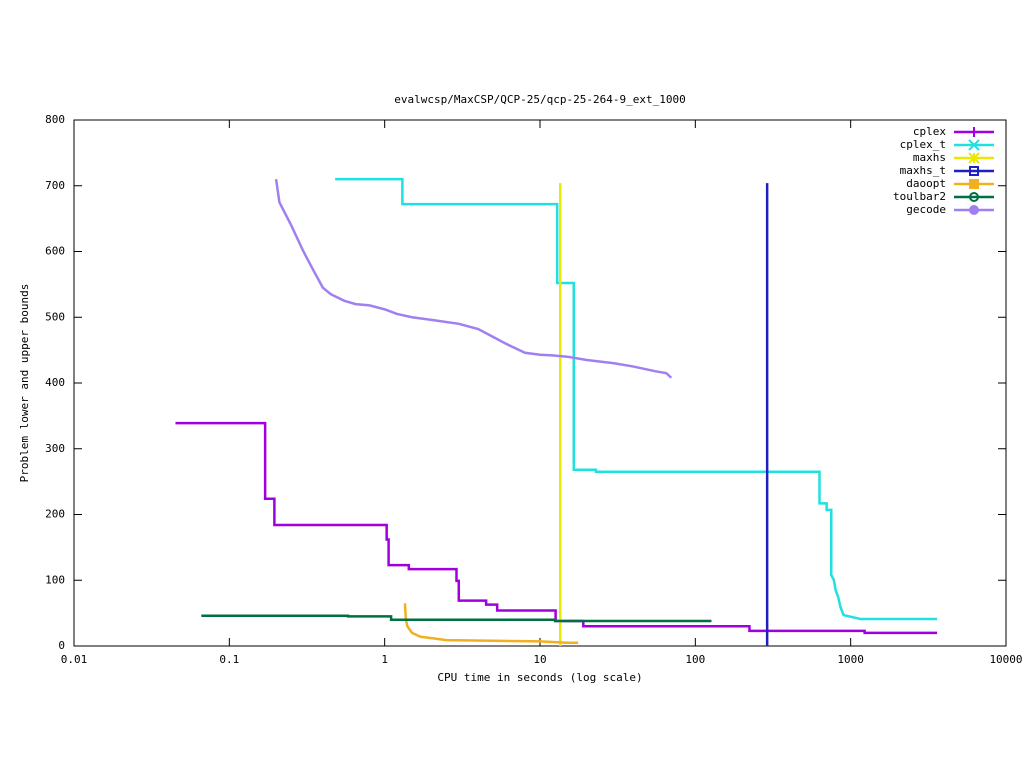 The image size is (1024, 768). What do you see at coordinates (539, 659) in the screenshot?
I see `x-tick-label: 10` at bounding box center [539, 659].